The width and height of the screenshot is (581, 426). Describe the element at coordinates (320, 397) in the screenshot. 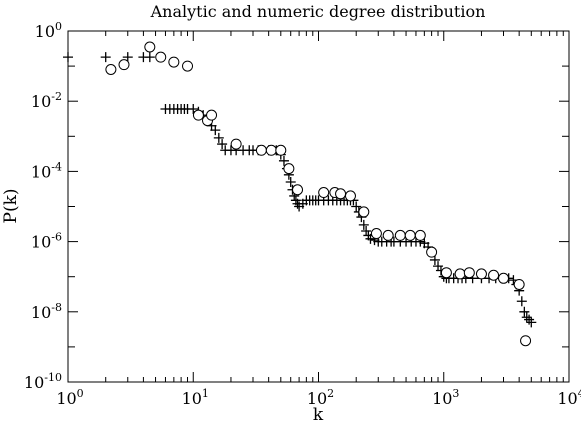

I see `x-tick-label: 10²` at that location.